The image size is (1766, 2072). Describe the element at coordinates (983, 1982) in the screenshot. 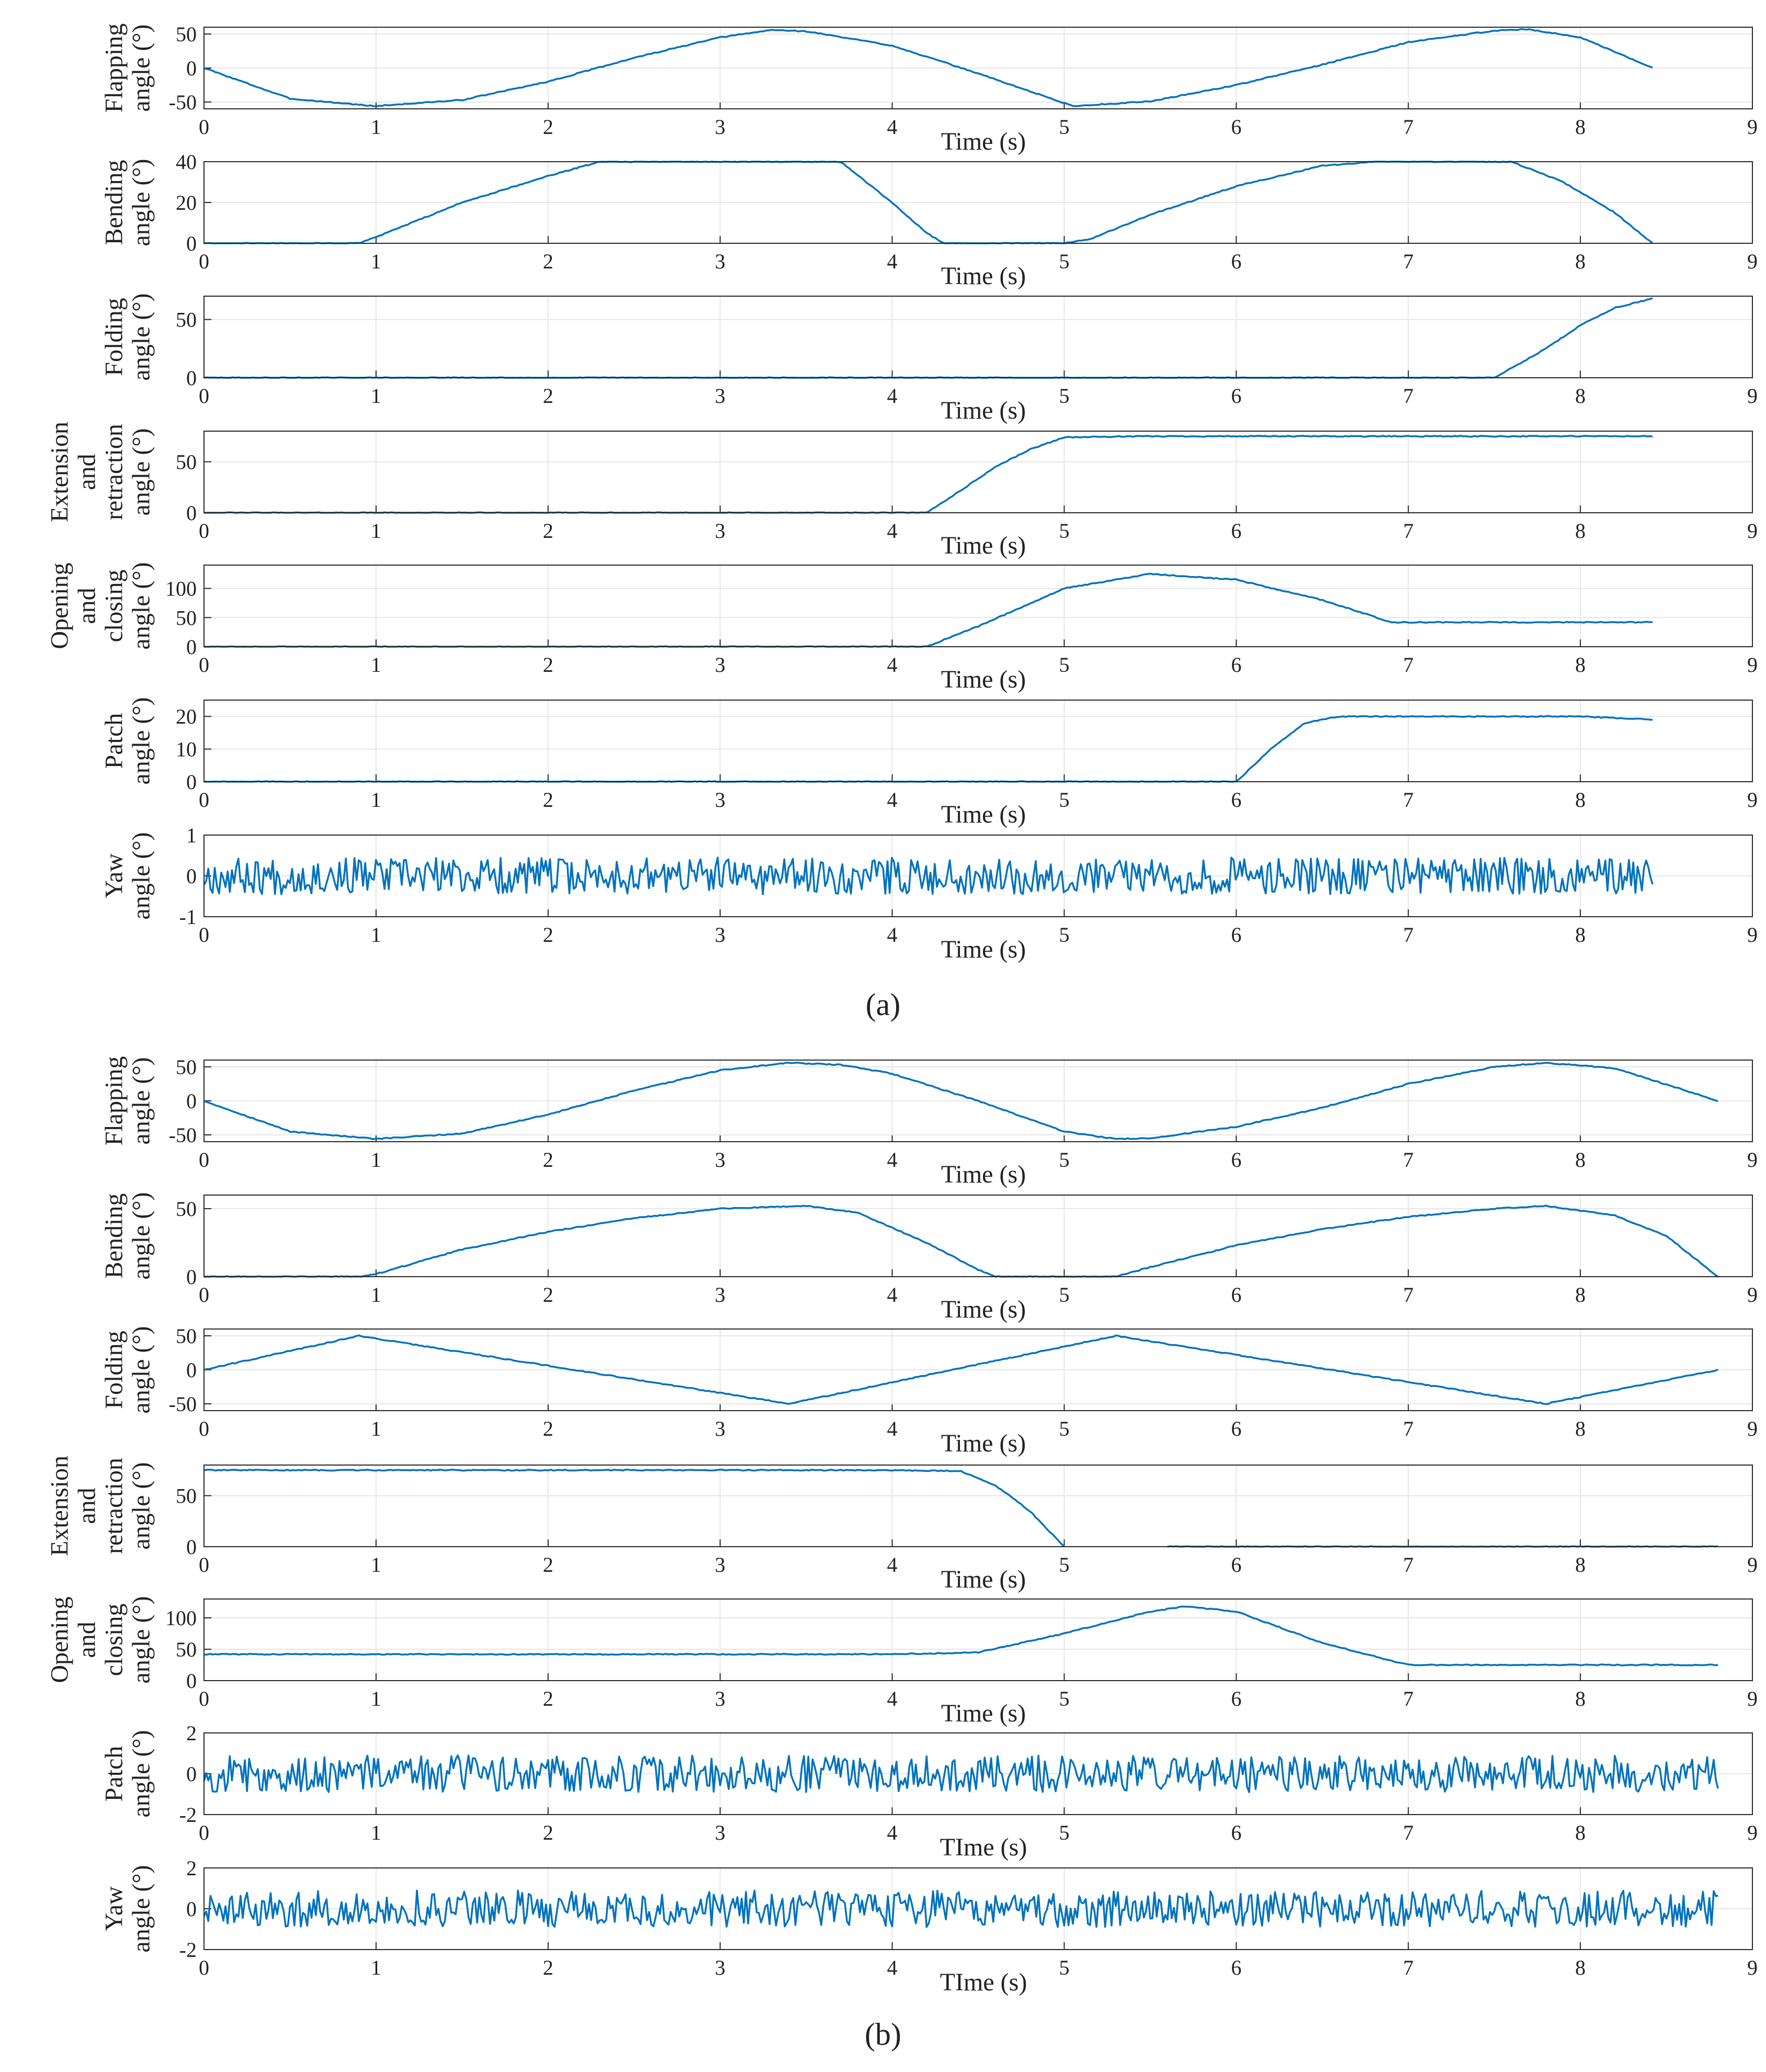

I see `x-axis-label: TIme (s)` at that location.